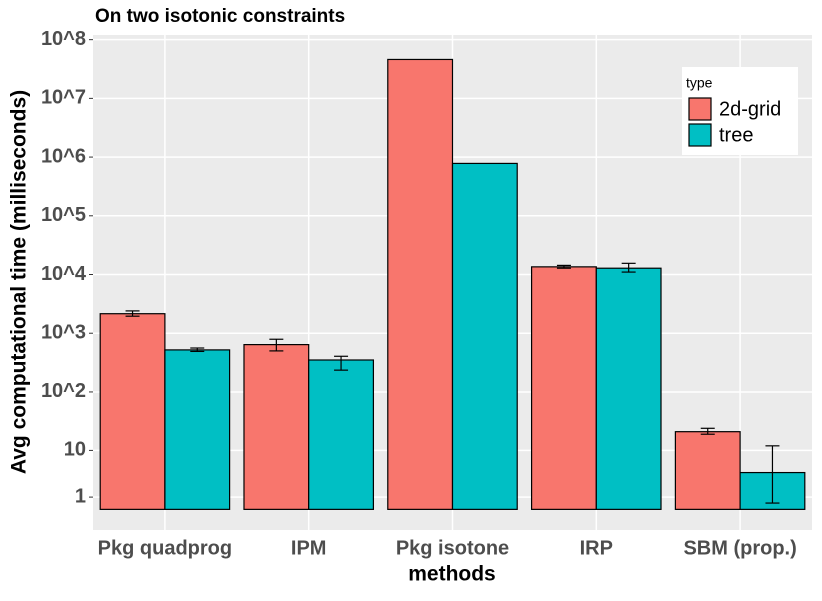  Describe the element at coordinates (19, 282) in the screenshot. I see `y-axis-title: Avg computational time (milliseconds)` at that location.